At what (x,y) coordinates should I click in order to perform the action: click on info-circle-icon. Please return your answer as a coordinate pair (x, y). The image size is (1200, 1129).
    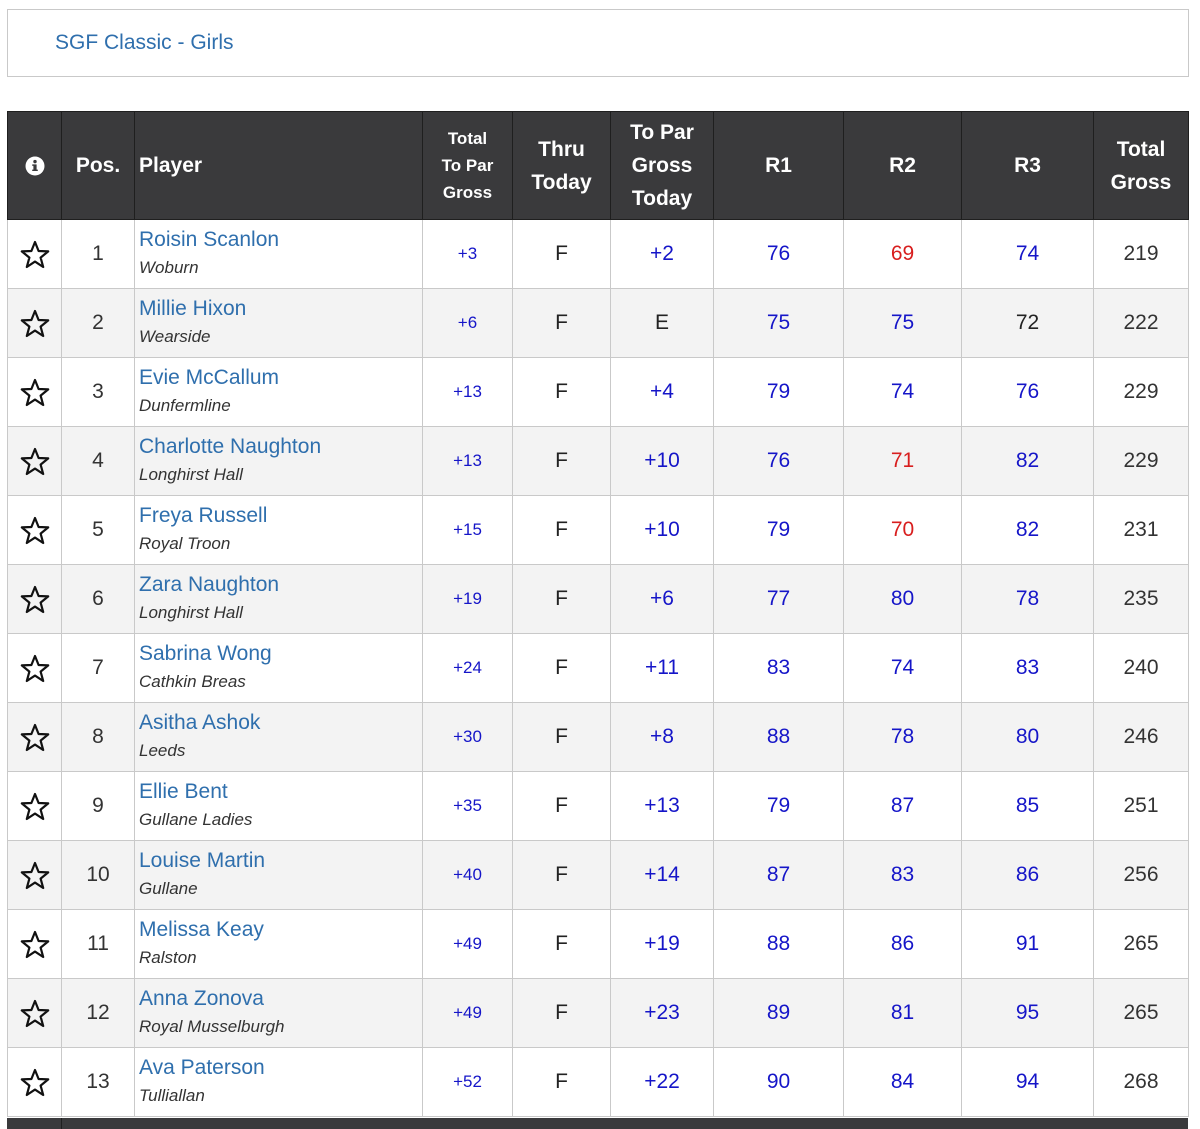
    Looking at the image, I should click on (35, 166).